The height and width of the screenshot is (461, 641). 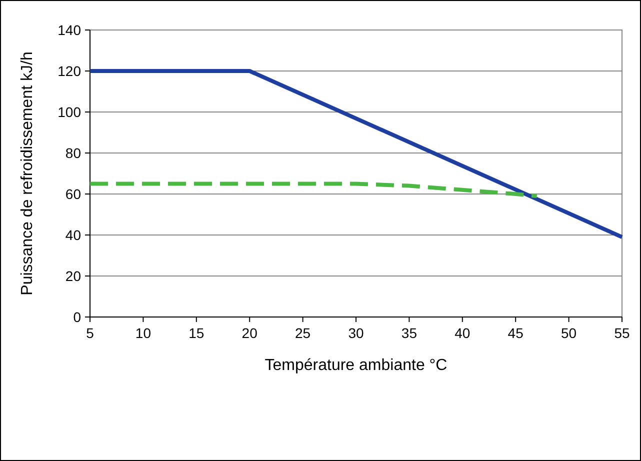 I want to click on x-tick-label: 50, so click(x=569, y=333).